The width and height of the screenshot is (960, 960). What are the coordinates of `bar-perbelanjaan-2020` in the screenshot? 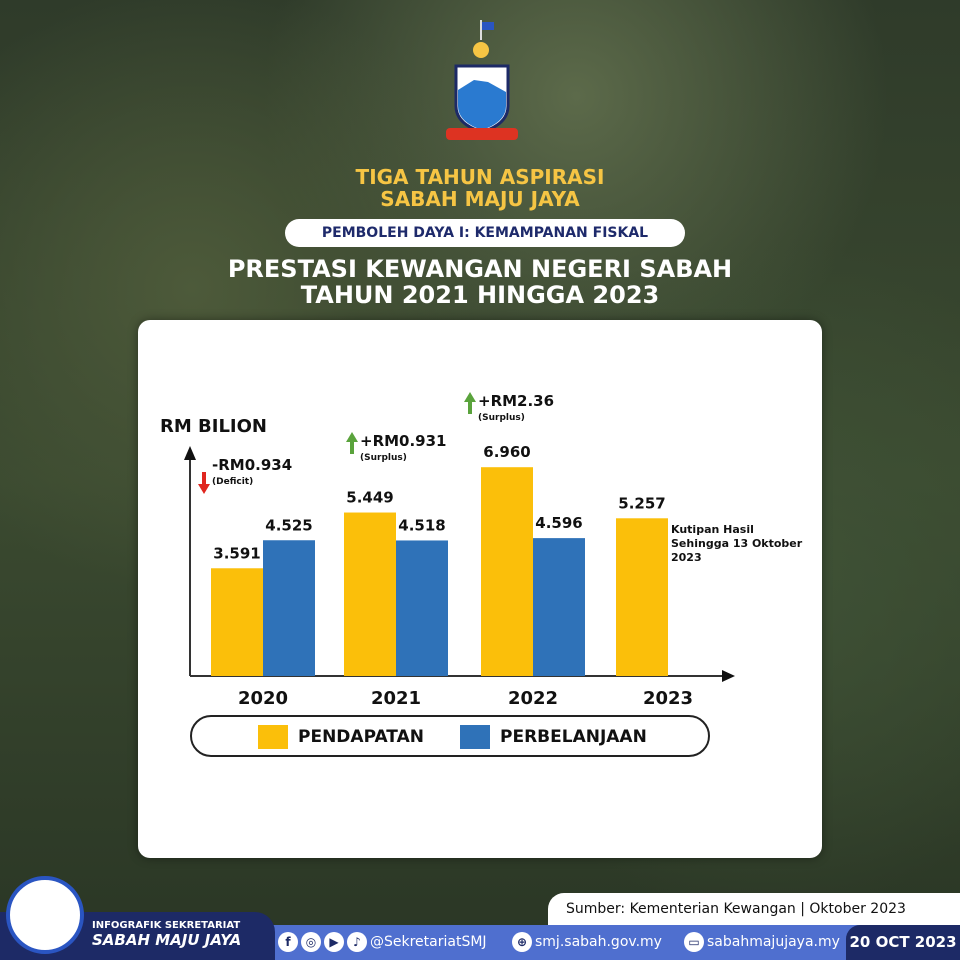 It's located at (289, 608).